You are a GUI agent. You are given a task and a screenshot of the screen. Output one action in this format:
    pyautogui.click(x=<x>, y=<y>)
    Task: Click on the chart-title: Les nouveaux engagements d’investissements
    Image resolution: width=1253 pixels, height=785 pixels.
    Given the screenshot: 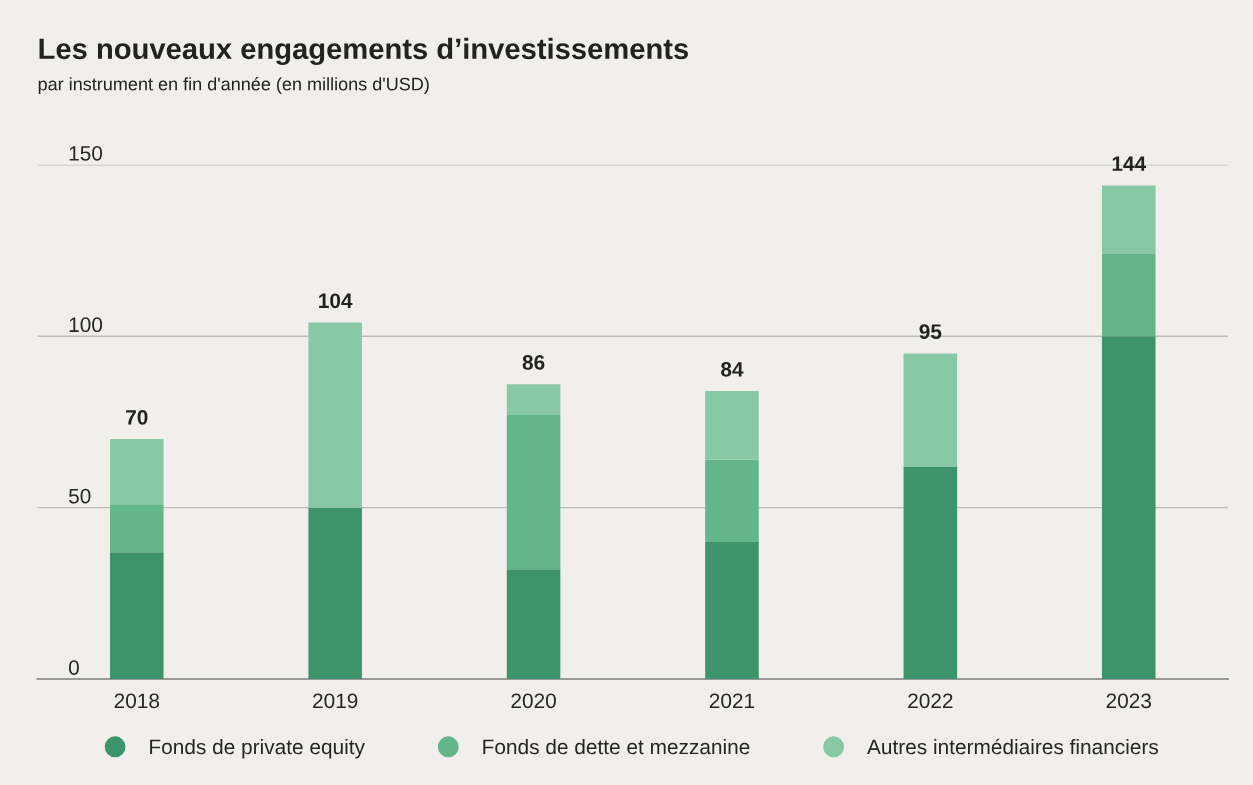 What is the action you would take?
    pyautogui.click(x=364, y=51)
    